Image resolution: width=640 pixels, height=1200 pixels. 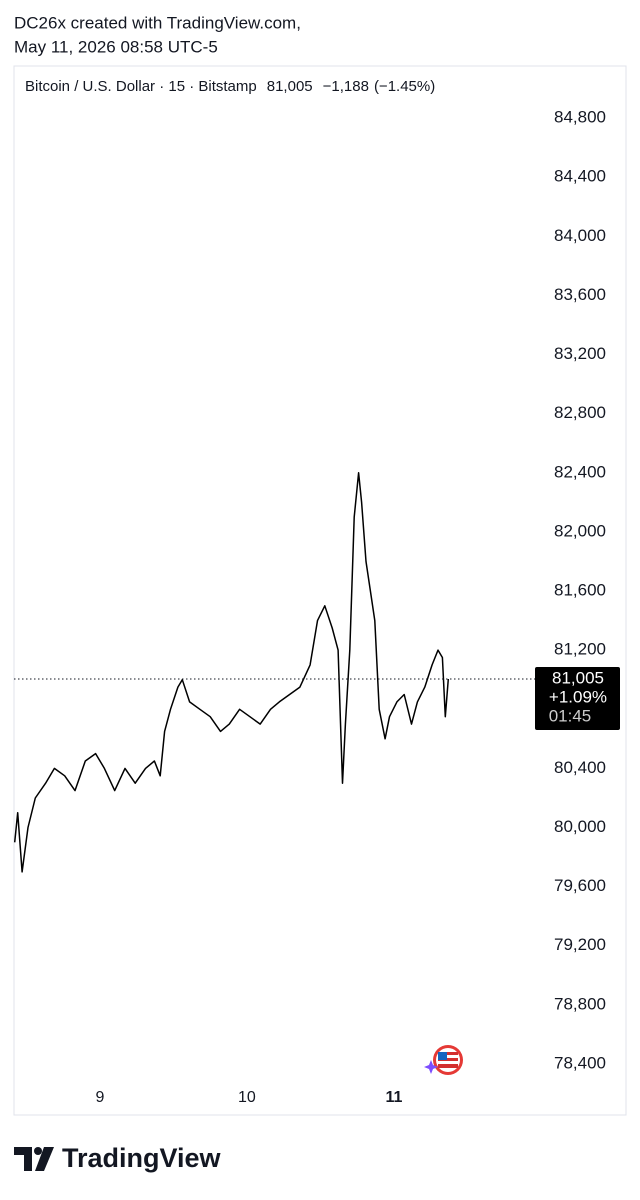 I want to click on timestamp: May 11, 2026 08:58 UTC-5, so click(x=116, y=46).